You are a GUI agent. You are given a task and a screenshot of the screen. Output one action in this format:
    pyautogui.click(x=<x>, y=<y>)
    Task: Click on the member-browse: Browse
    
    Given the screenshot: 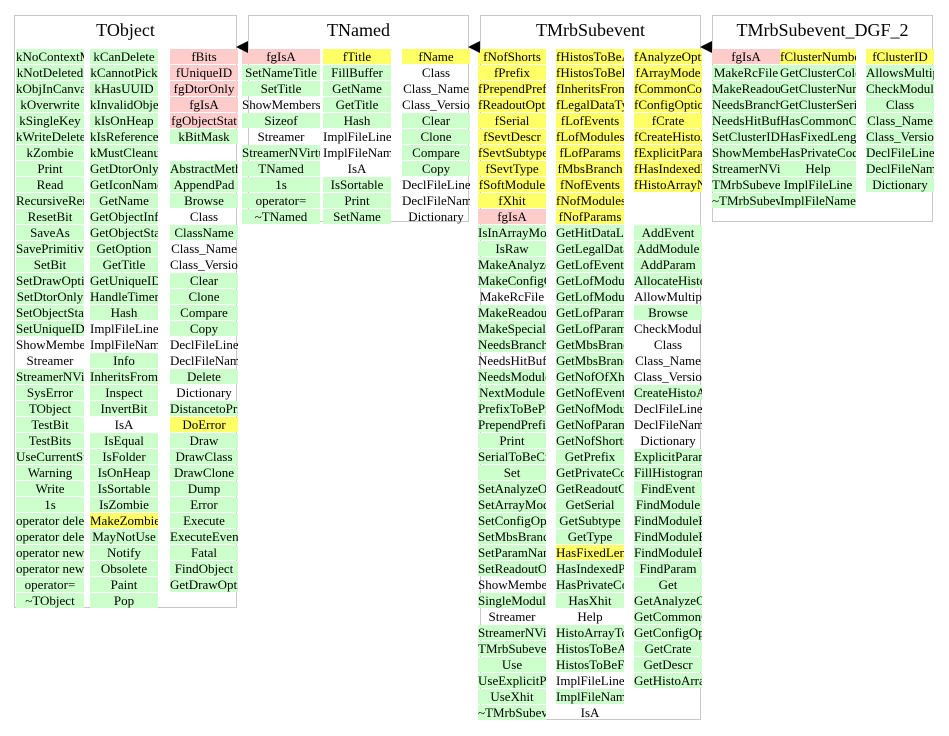 What is the action you would take?
    pyautogui.click(x=204, y=200)
    